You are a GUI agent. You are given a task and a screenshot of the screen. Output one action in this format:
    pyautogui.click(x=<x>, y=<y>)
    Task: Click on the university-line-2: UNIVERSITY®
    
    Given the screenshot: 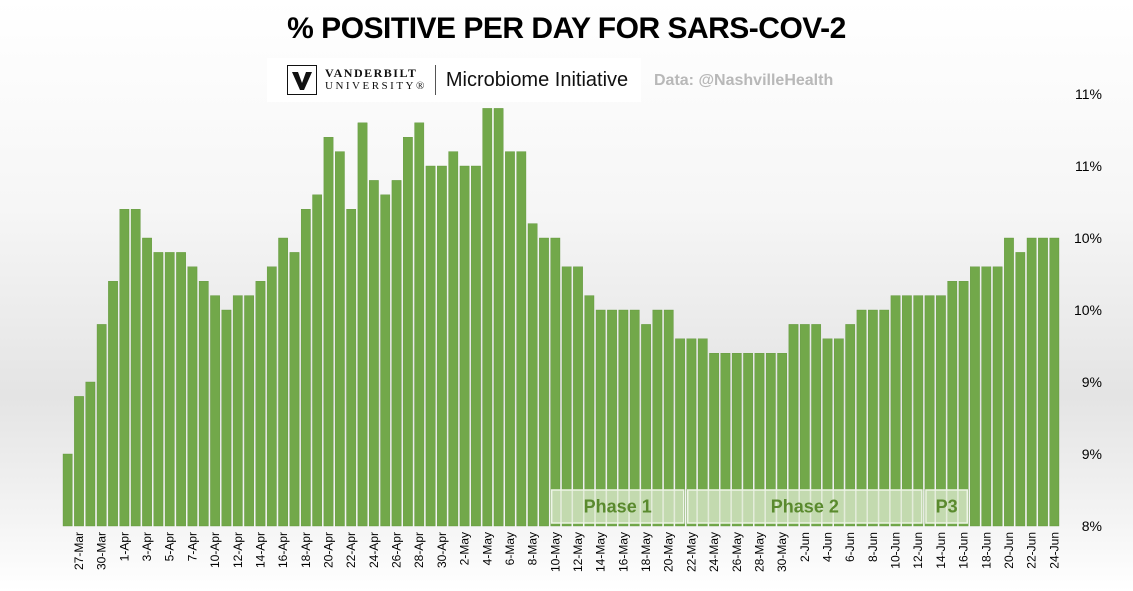 What is the action you would take?
    pyautogui.click(x=376, y=86)
    